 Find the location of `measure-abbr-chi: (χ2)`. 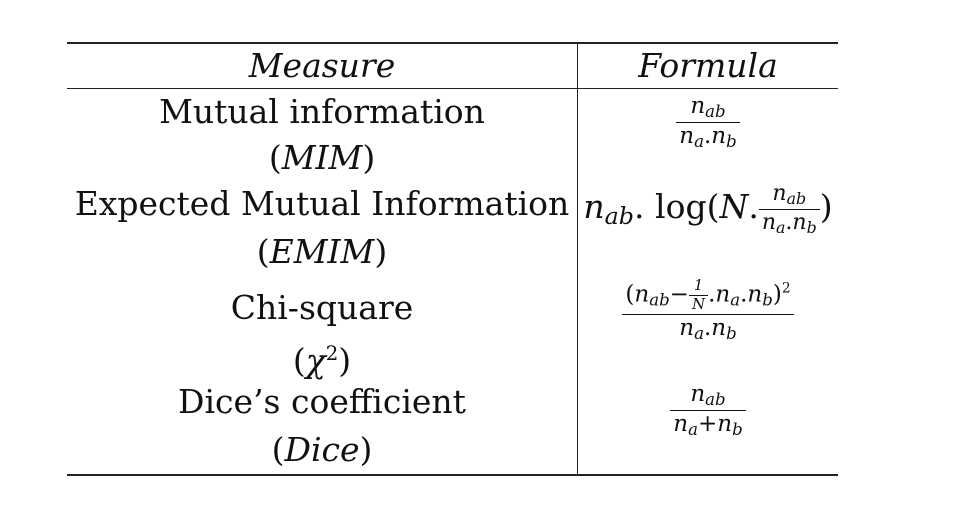

measure-abbr-chi: (χ2) is located at coordinates (322, 360).